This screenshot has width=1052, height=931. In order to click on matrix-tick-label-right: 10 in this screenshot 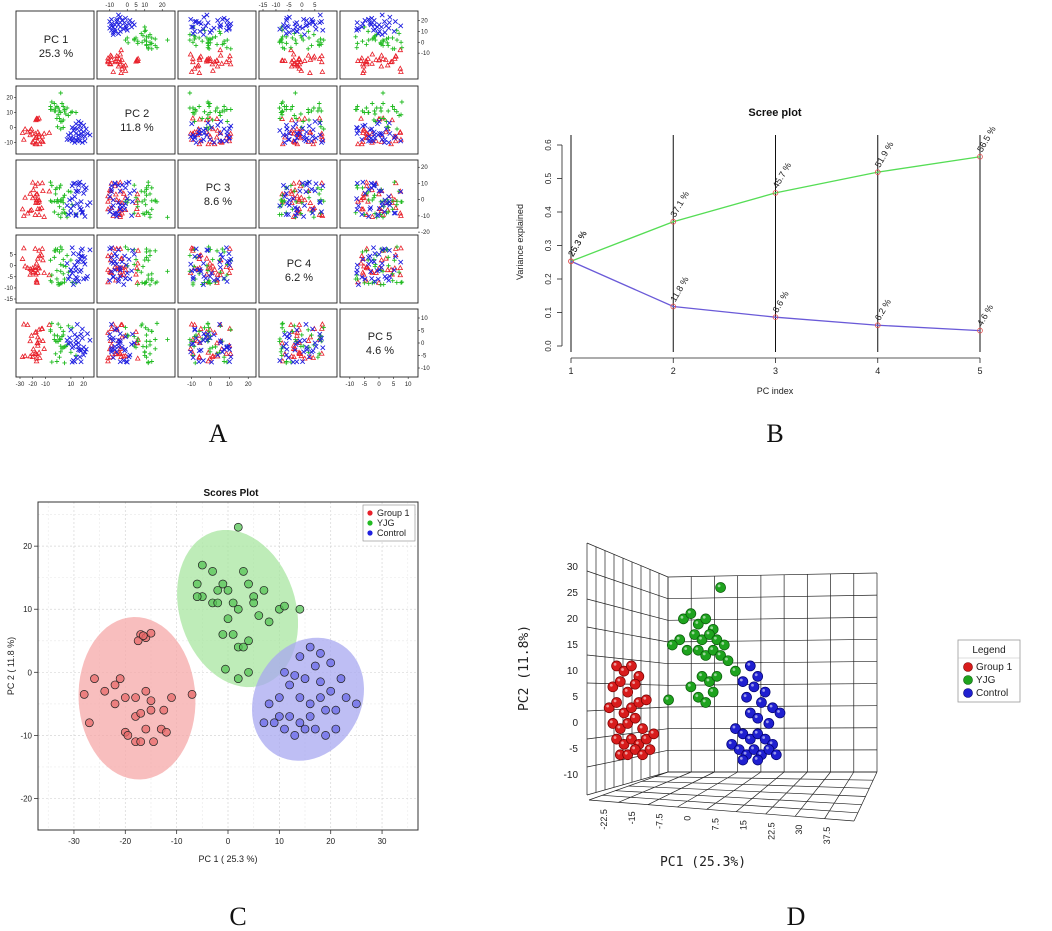, I will do `click(424, 32)`.